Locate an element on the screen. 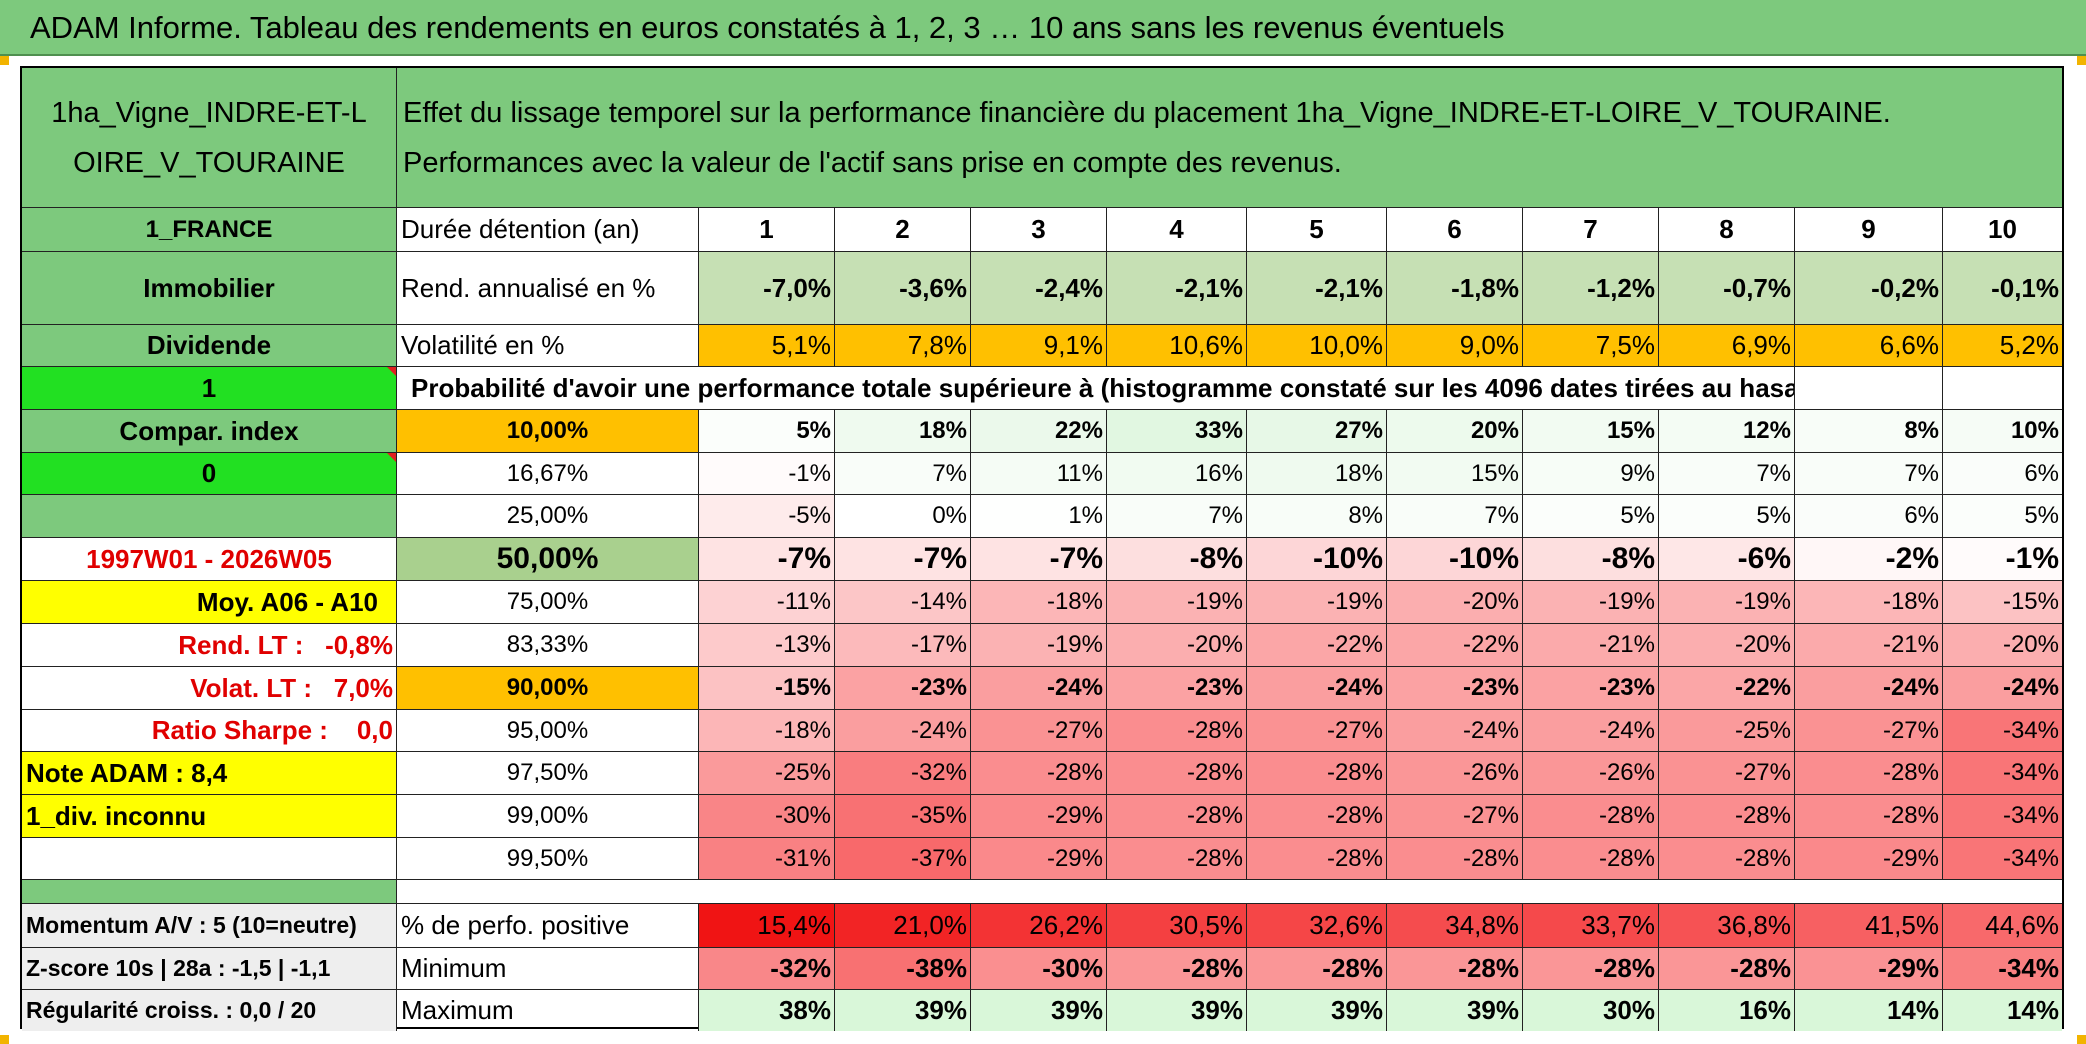  volat-value: 5,2% is located at coordinates (2002, 346).